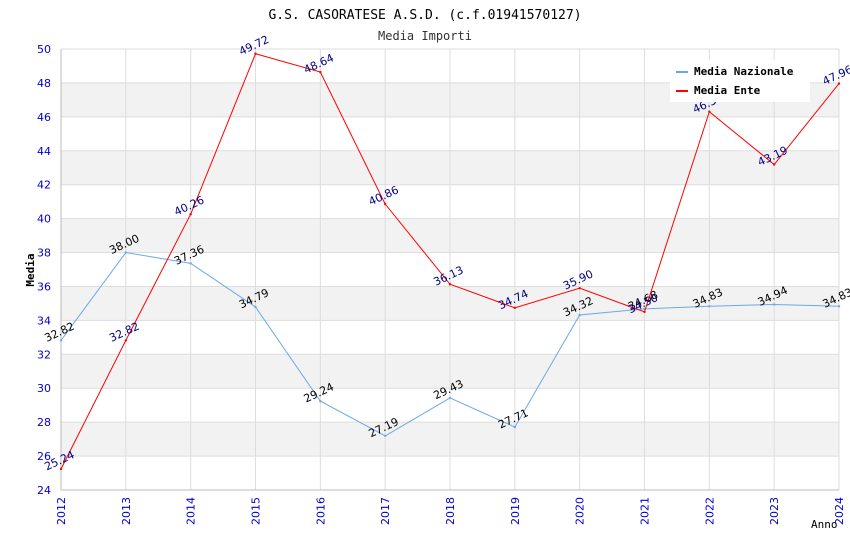 The width and height of the screenshot is (850, 555). What do you see at coordinates (580, 511) in the screenshot?
I see `x-tick-label: 2020` at bounding box center [580, 511].